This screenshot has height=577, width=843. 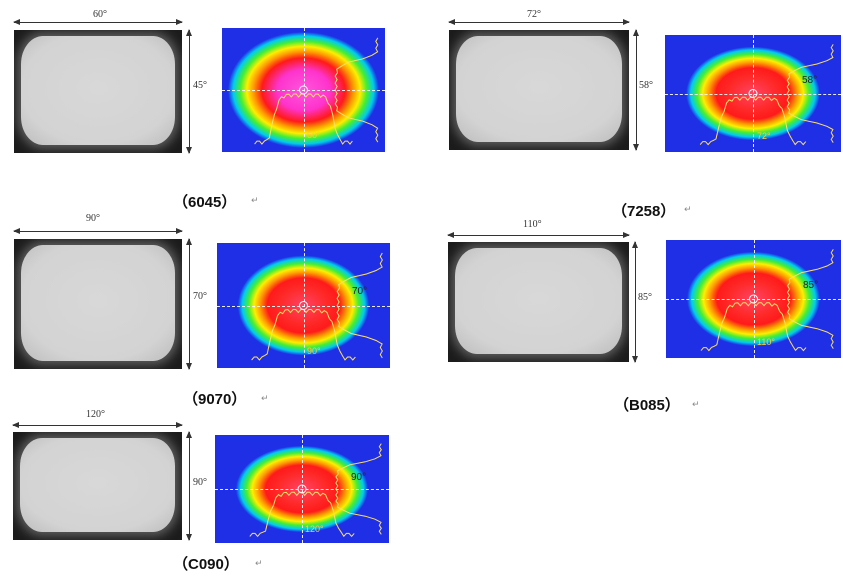 What do you see at coordinates (215, 399) in the screenshot?
I see `figure-caption: （9070）` at bounding box center [215, 399].